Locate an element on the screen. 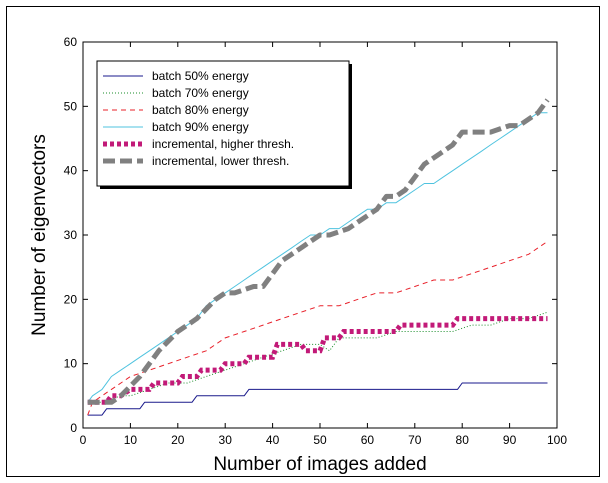 The width and height of the screenshot is (608, 483). x-tick-label: 30 is located at coordinates (226, 440).